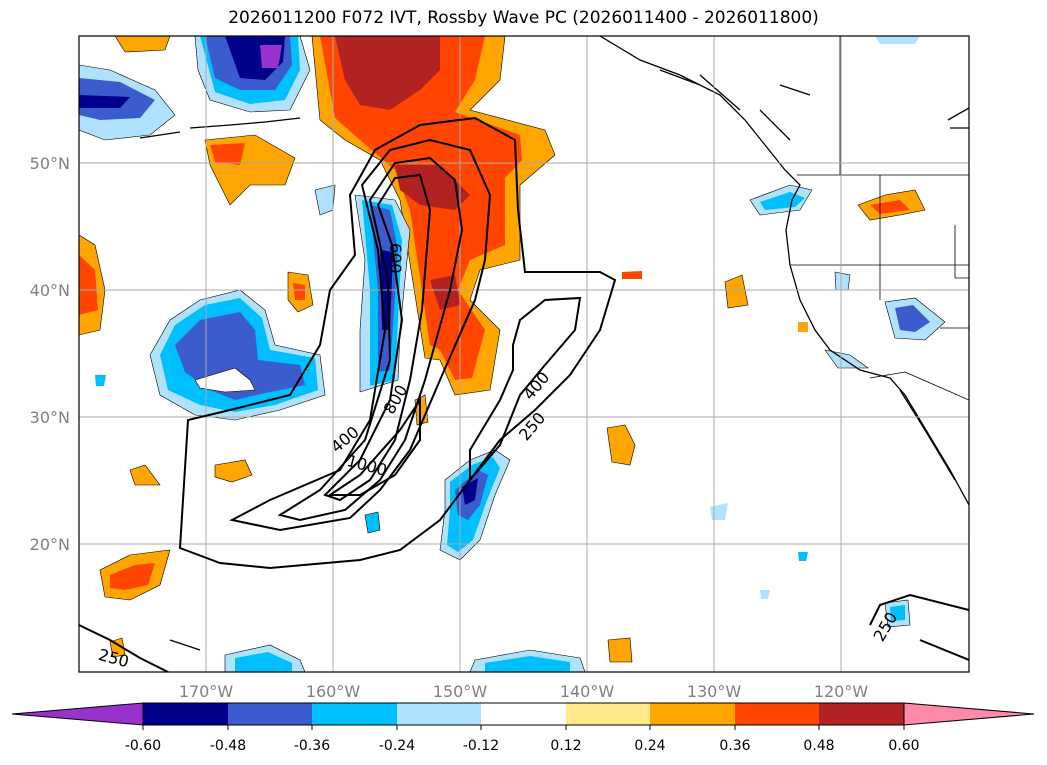 This screenshot has height=765, width=1047. What do you see at coordinates (77, 714) in the screenshot?
I see `colorbar-left-arrow` at bounding box center [77, 714].